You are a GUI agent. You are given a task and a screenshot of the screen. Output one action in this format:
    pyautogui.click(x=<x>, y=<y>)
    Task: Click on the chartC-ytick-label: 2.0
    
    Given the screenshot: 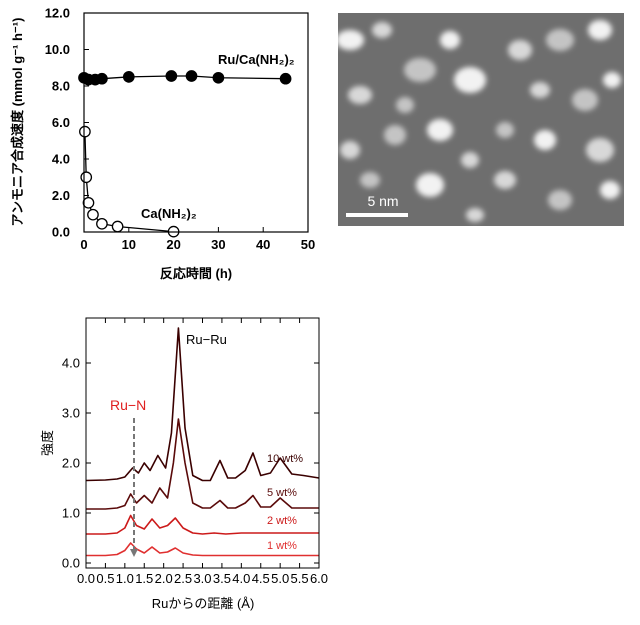 What is the action you would take?
    pyautogui.click(x=71, y=463)
    